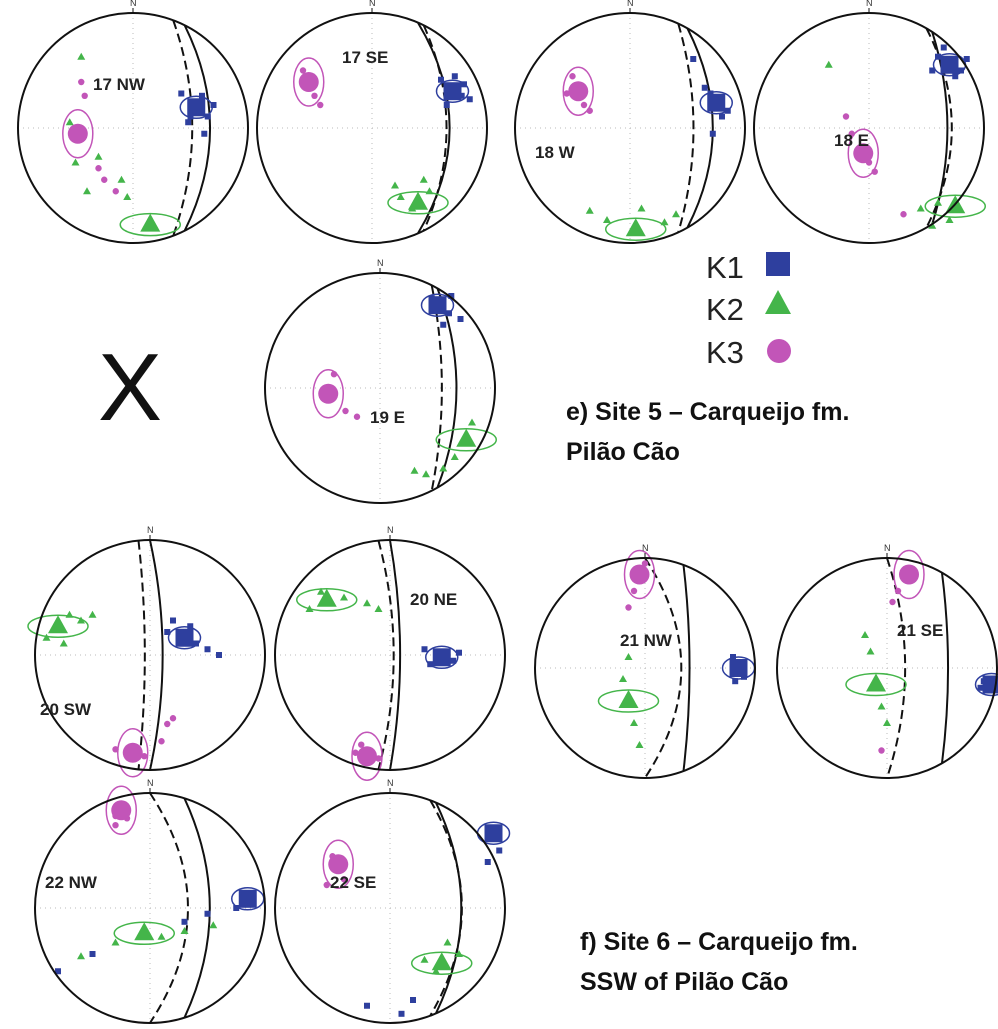  I want to click on stereonet-20SW: N 20 SW, so click(146, 651).